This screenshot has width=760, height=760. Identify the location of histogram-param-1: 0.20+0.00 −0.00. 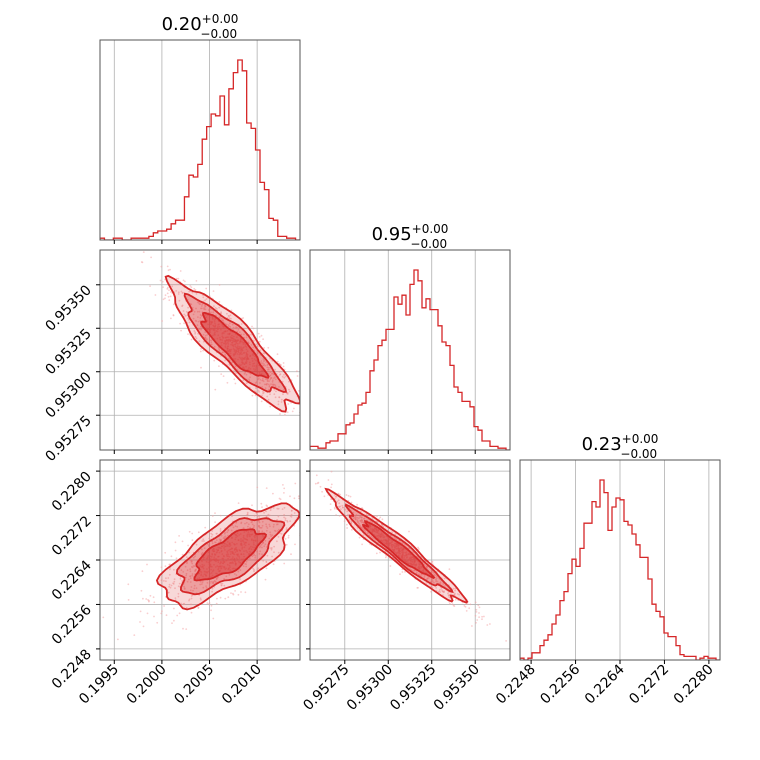
(200, 128).